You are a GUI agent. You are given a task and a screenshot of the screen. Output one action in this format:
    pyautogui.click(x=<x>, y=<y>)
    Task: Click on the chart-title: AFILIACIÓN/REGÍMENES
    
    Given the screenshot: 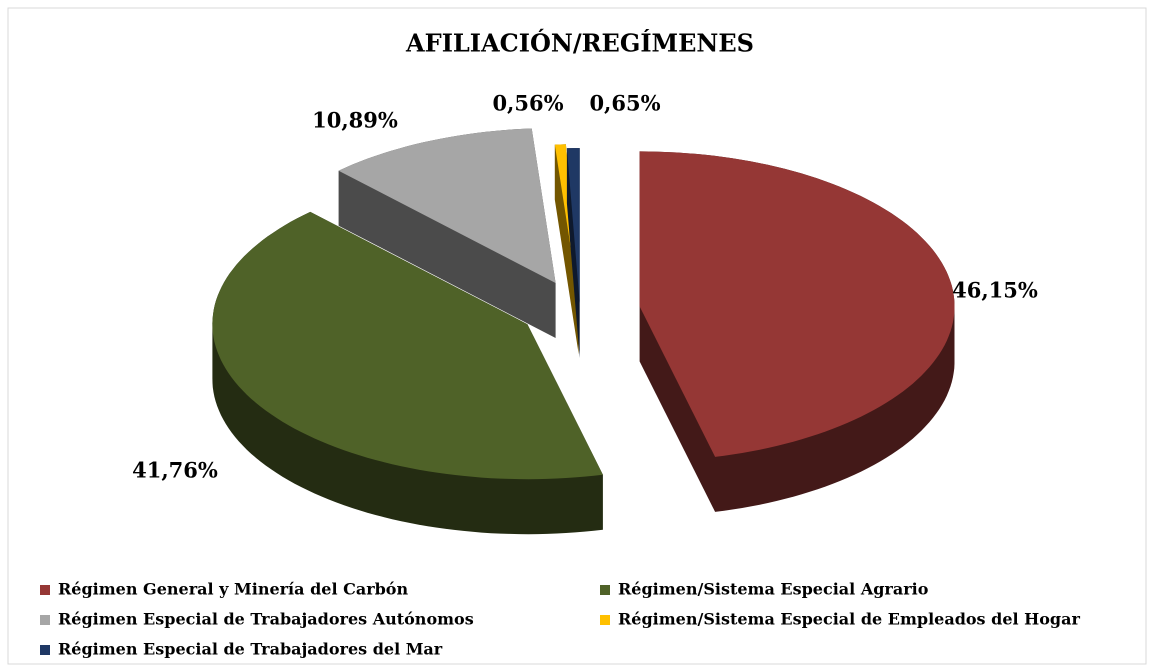 What is the action you would take?
    pyautogui.click(x=579, y=43)
    